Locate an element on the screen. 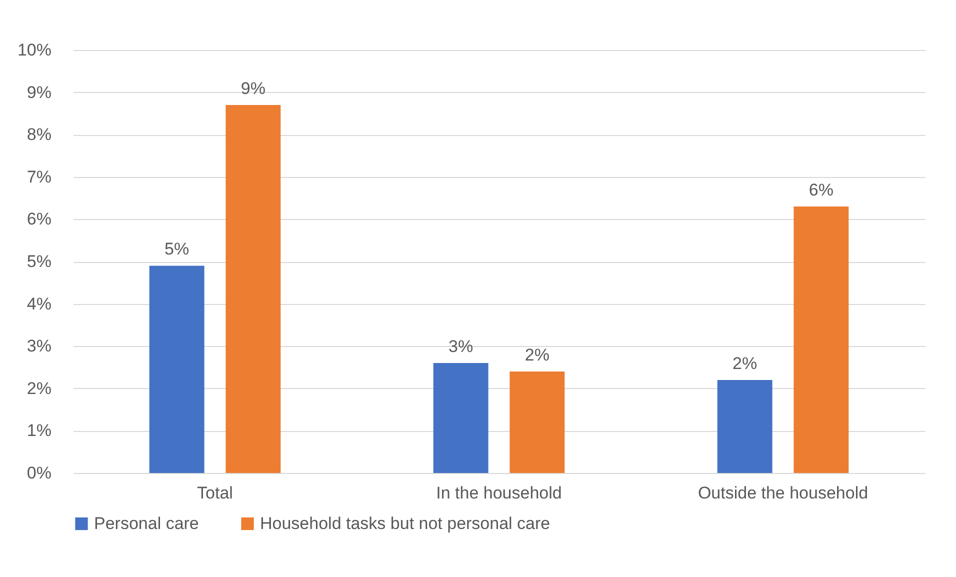  y-tick-label: 2% is located at coordinates (39, 388).